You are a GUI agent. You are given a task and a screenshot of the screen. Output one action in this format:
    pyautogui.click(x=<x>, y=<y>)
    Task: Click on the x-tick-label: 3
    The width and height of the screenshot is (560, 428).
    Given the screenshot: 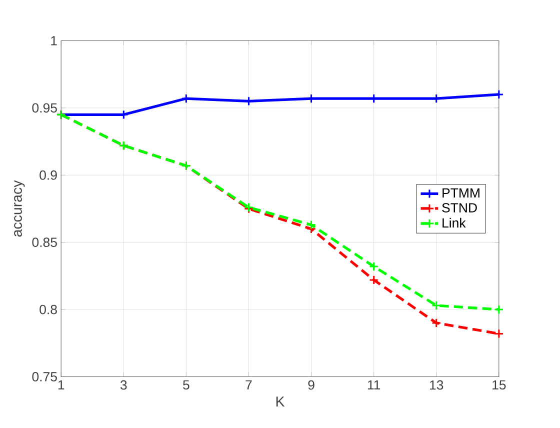 What is the action you would take?
    pyautogui.click(x=123, y=385)
    